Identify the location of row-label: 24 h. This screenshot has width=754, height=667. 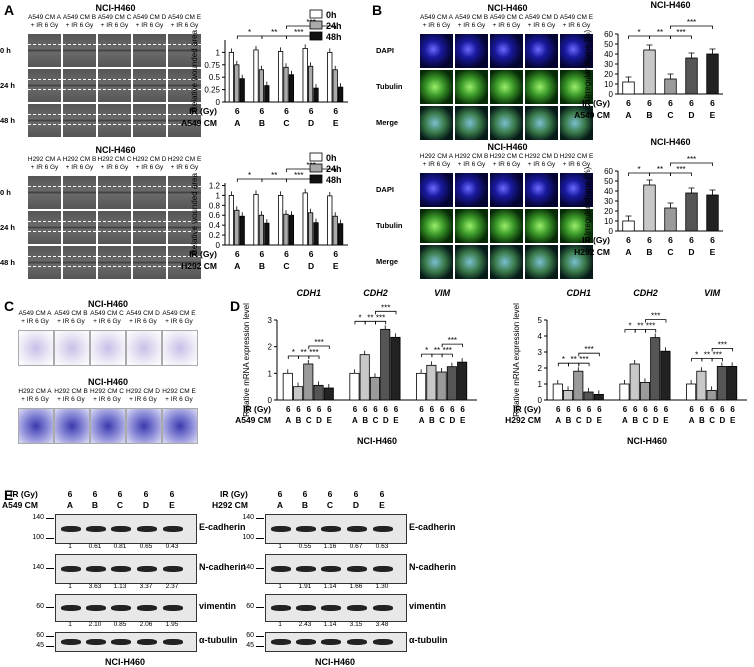
(8, 227).